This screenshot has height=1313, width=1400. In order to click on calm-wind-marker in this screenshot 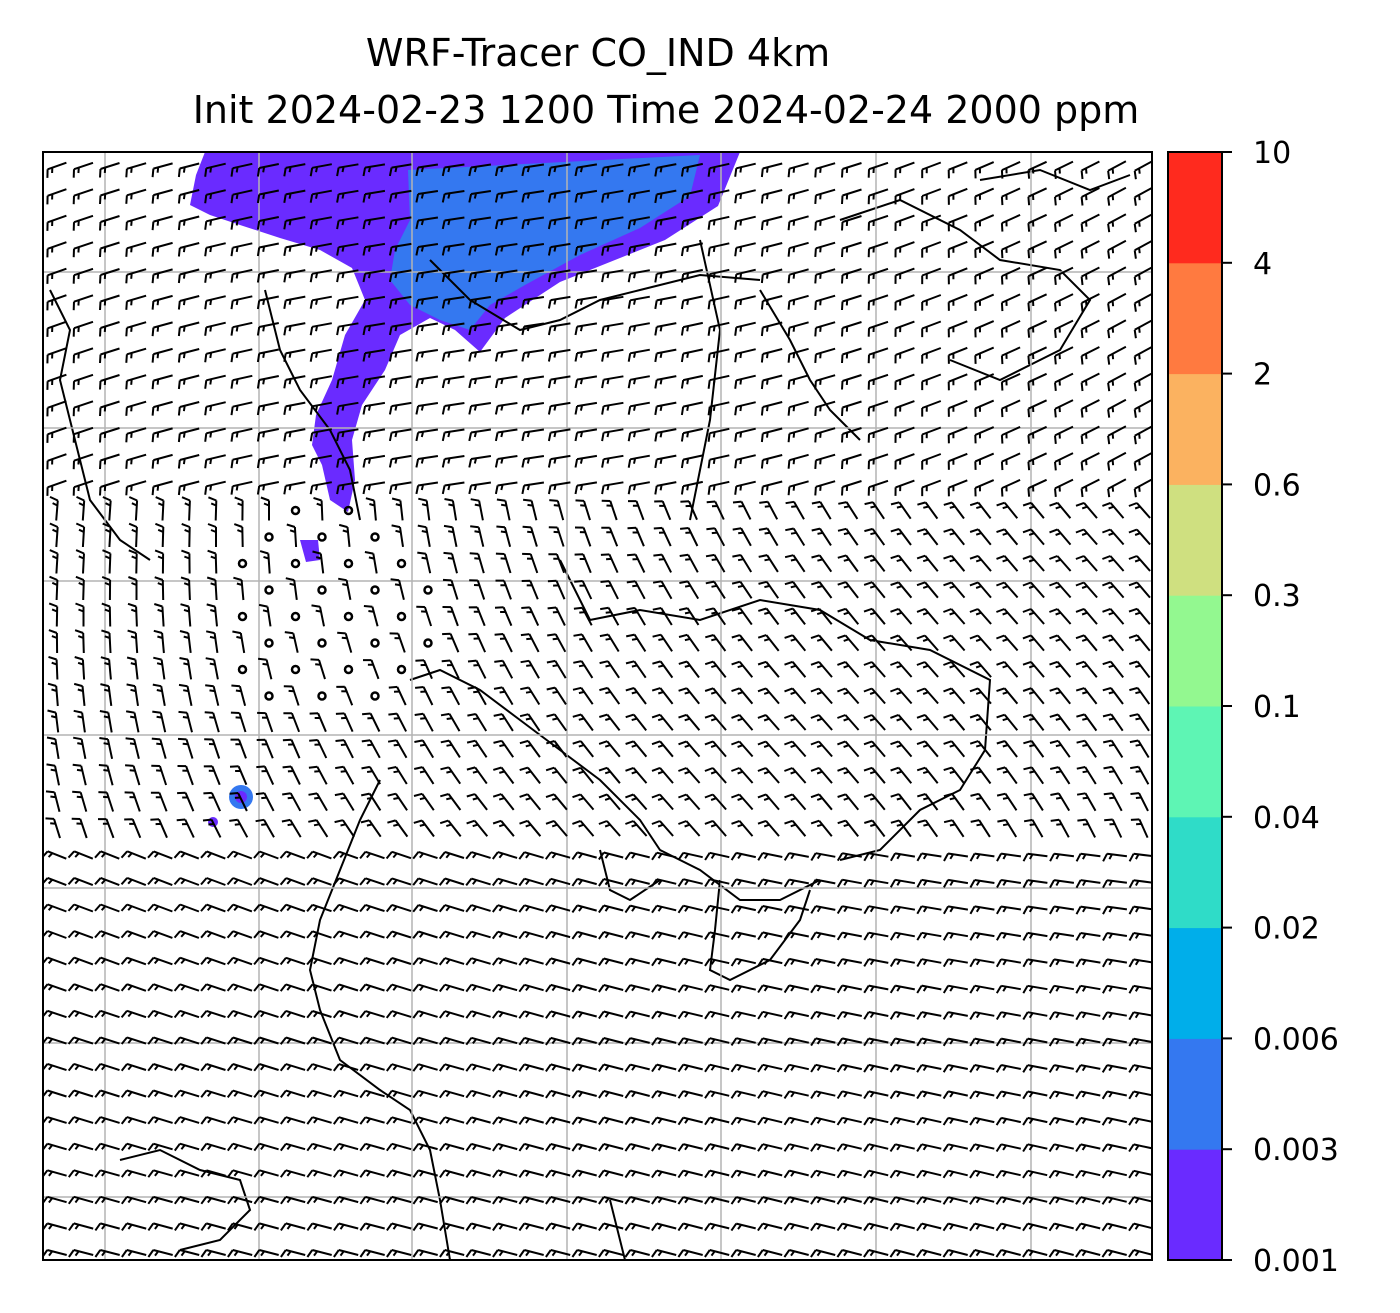, I will do `click(375, 643)`.